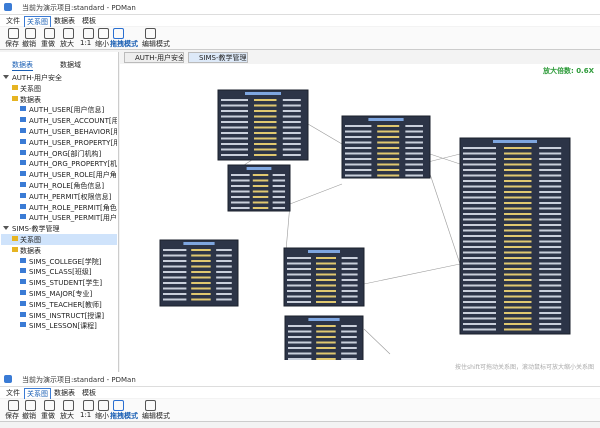  Describe the element at coordinates (73, 142) in the screenshot. I see `tree-leaf: AUTH_USER_PROPERTY[用户` at that location.